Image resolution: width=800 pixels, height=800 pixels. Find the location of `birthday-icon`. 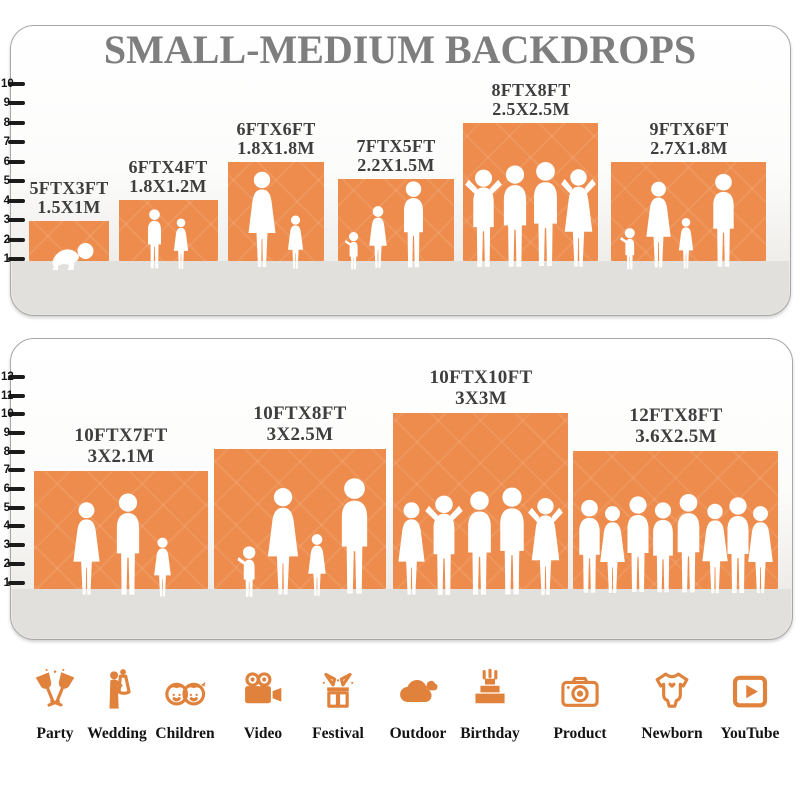

birthday-icon is located at coordinates (490, 686).